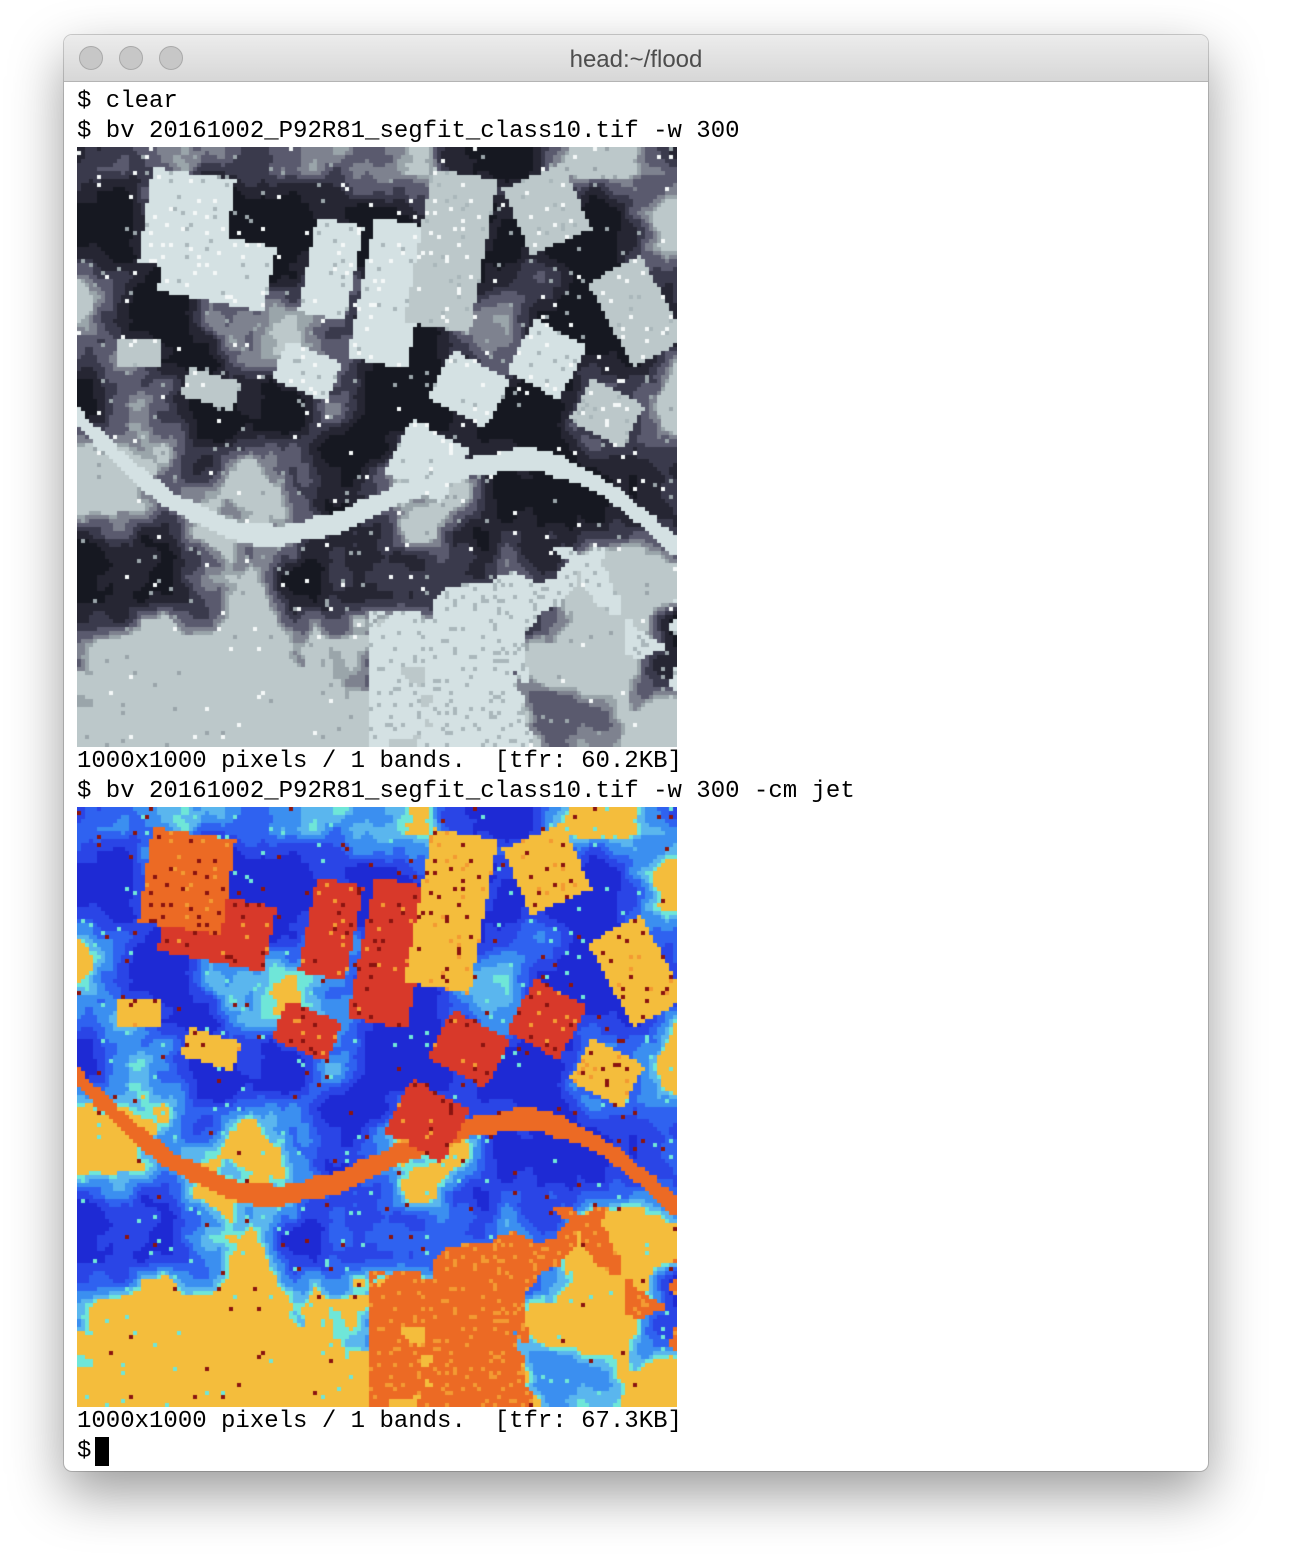  Describe the element at coordinates (84, 1451) in the screenshot. I see `prompt-symbol: $` at that location.